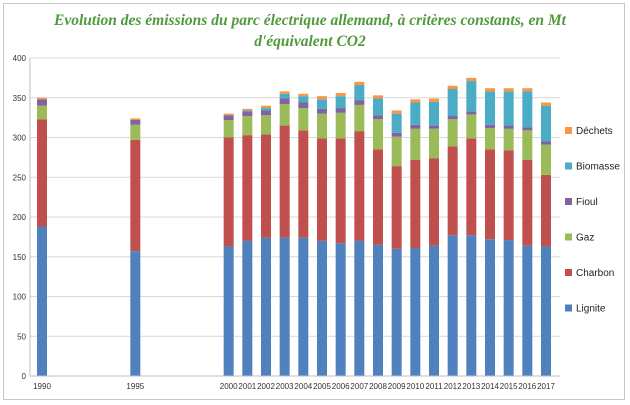  What do you see at coordinates (397, 386) in the screenshot?
I see `x-tick-label: 2009` at bounding box center [397, 386].